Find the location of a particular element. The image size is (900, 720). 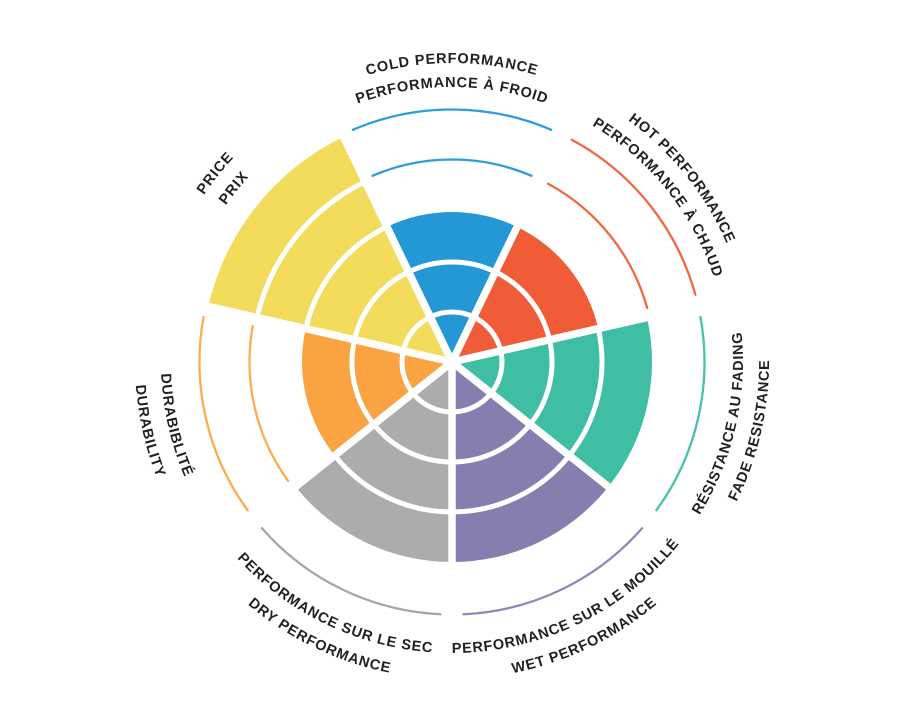

wet-performance-wedge is located at coordinates (530, 462).